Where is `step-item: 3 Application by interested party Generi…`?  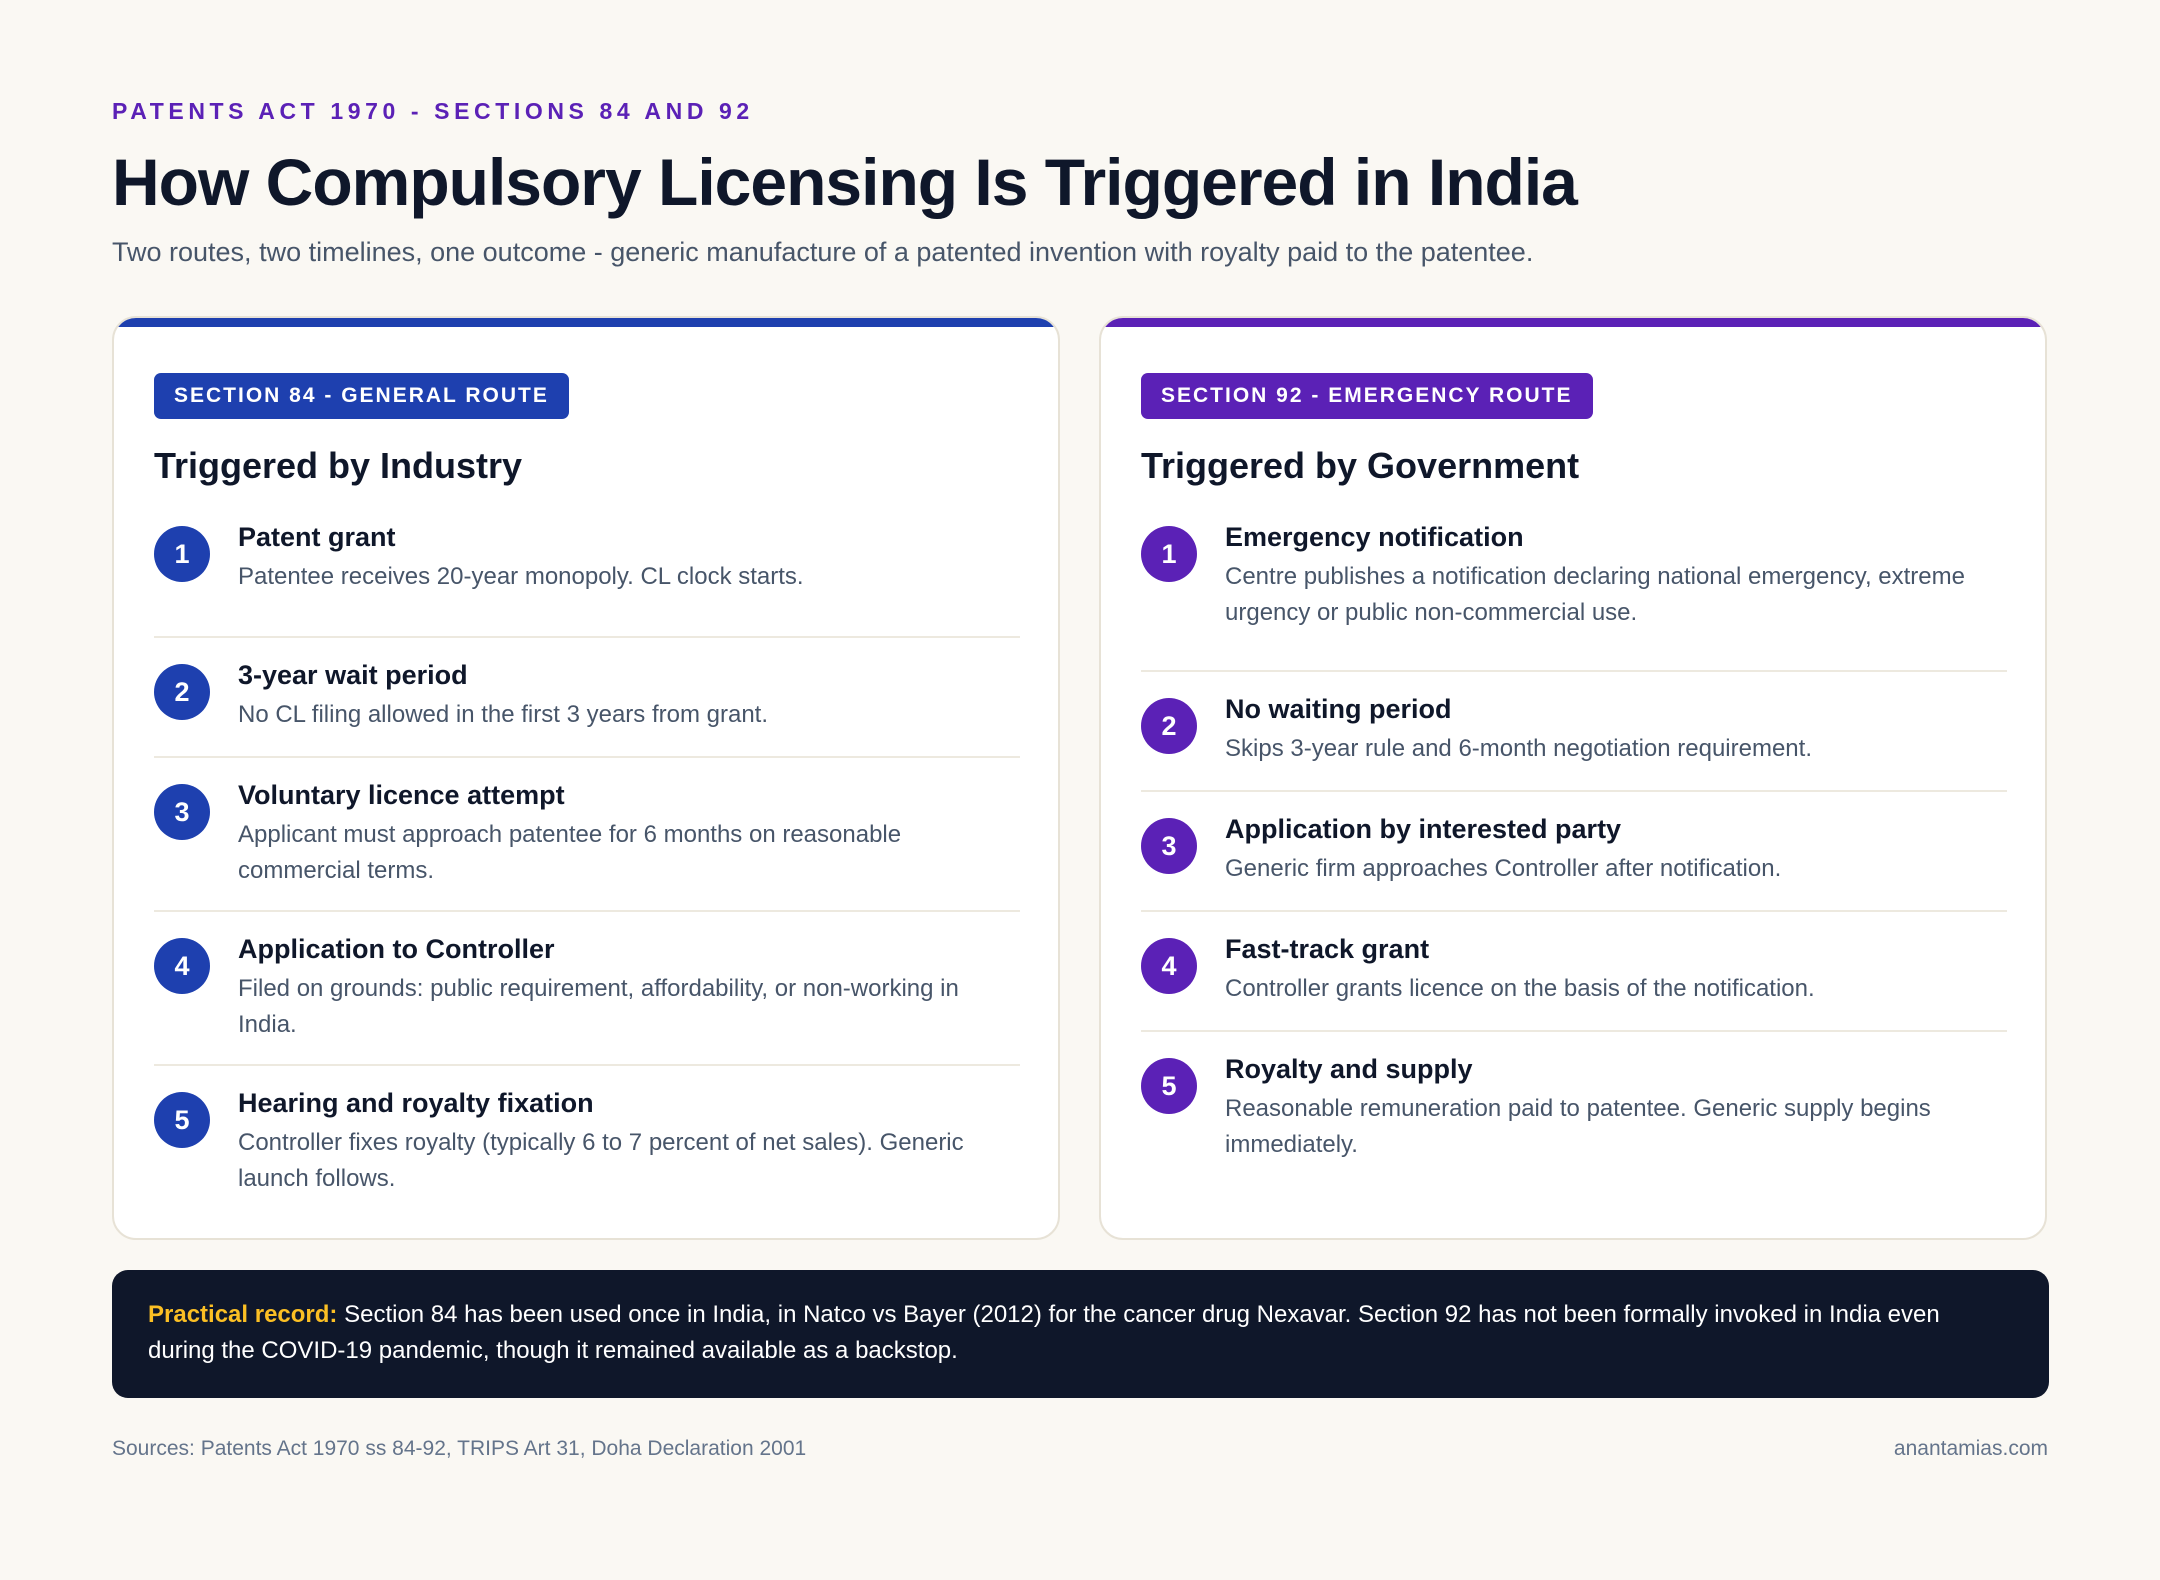 step-item: 3 Application by interested party Generi… is located at coordinates (1574, 852).